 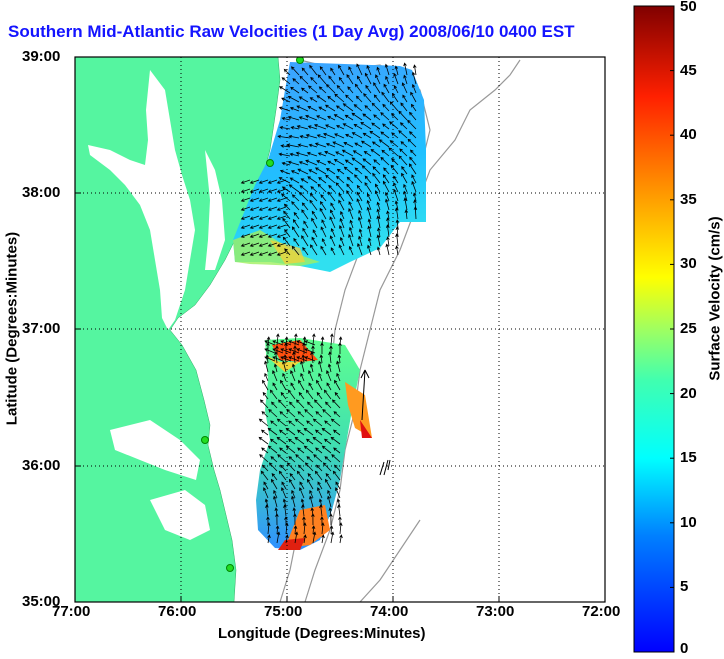 What do you see at coordinates (389, 611) in the screenshot?
I see `x-tick-label: 74:00` at bounding box center [389, 611].